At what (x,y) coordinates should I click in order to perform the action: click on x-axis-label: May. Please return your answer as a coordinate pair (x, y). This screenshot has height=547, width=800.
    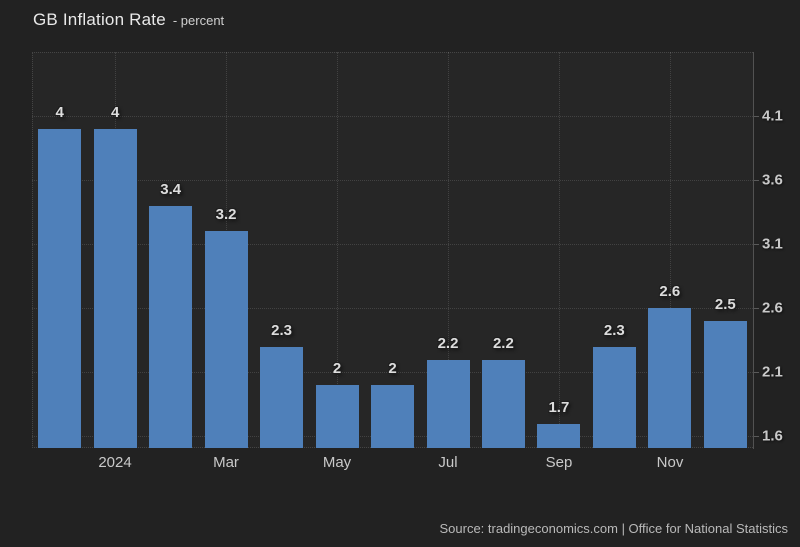
    Looking at the image, I should click on (337, 462).